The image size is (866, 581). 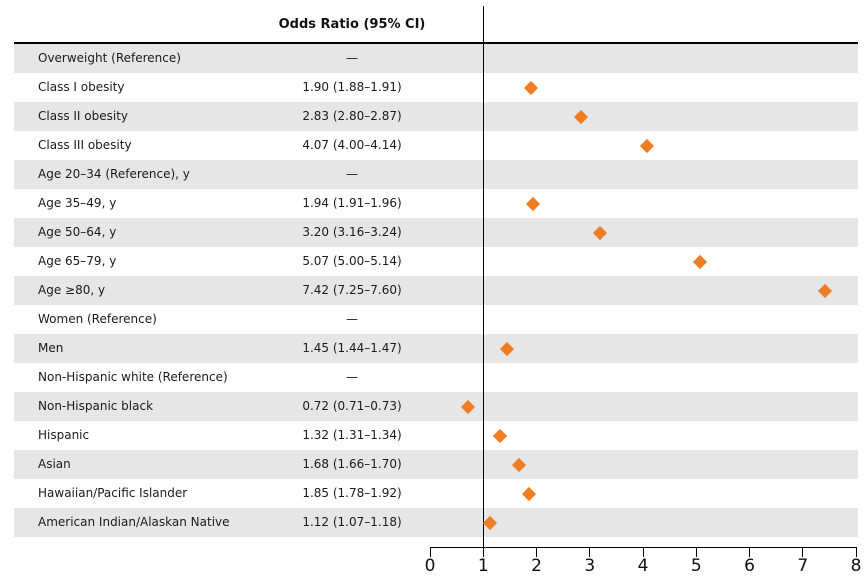 I want to click on axis-tick-label: 3, so click(x=590, y=566).